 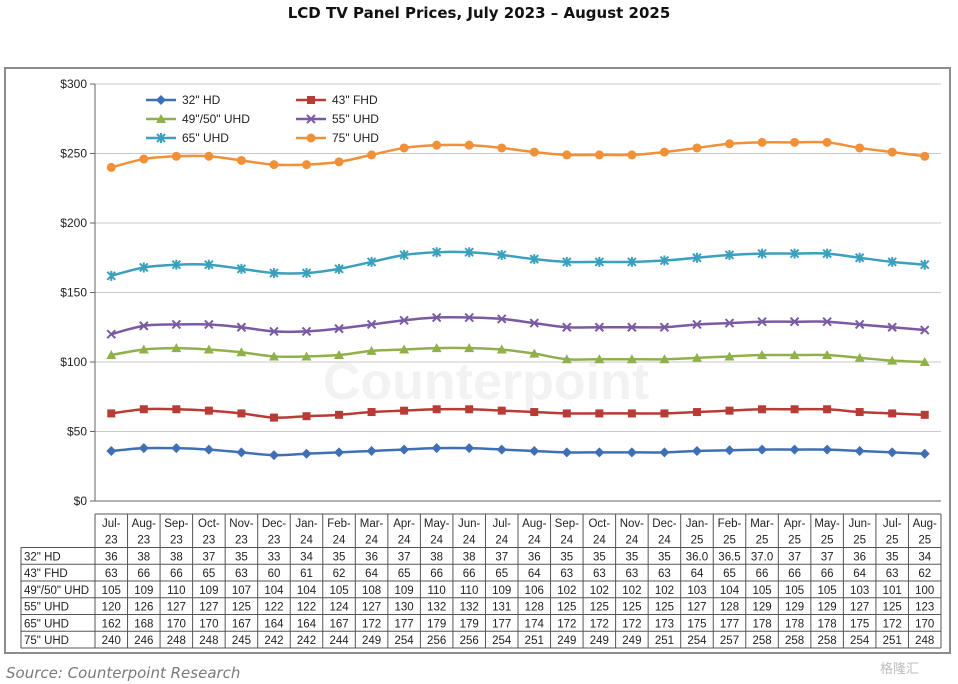 What do you see at coordinates (339, 608) in the screenshot?
I see `table-cell: 124` at bounding box center [339, 608].